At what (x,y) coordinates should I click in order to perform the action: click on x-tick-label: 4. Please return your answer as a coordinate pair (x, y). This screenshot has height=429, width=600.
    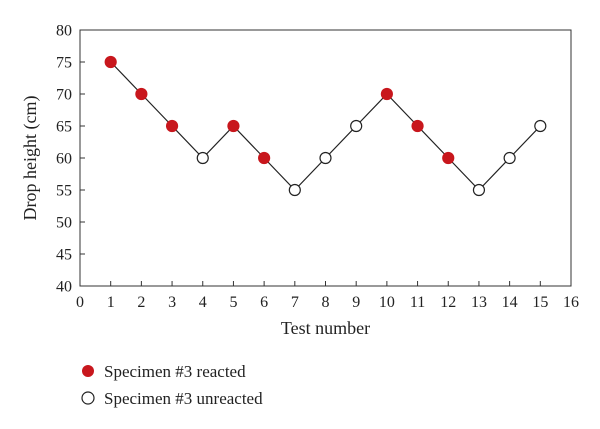
    Looking at the image, I should click on (203, 302).